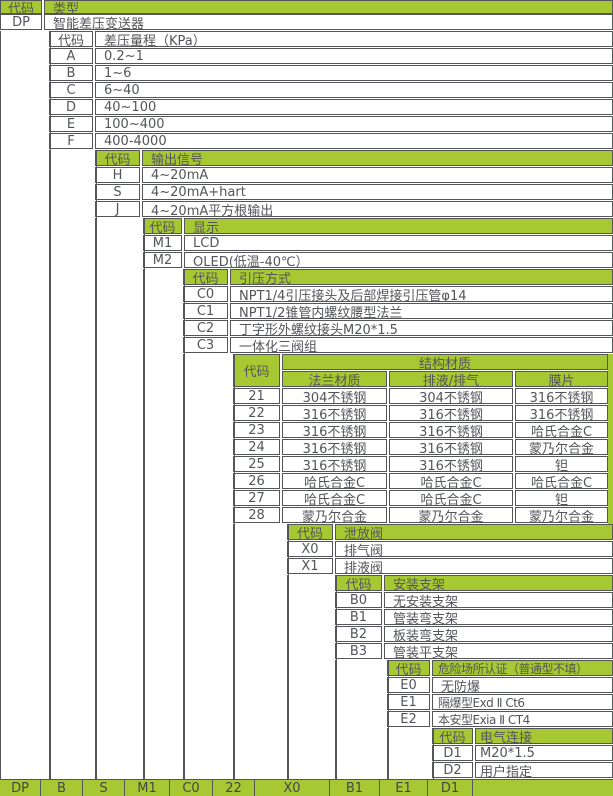  Describe the element at coordinates (378, 226) in the screenshot. I see `table-row: 代码 显示` at that location.